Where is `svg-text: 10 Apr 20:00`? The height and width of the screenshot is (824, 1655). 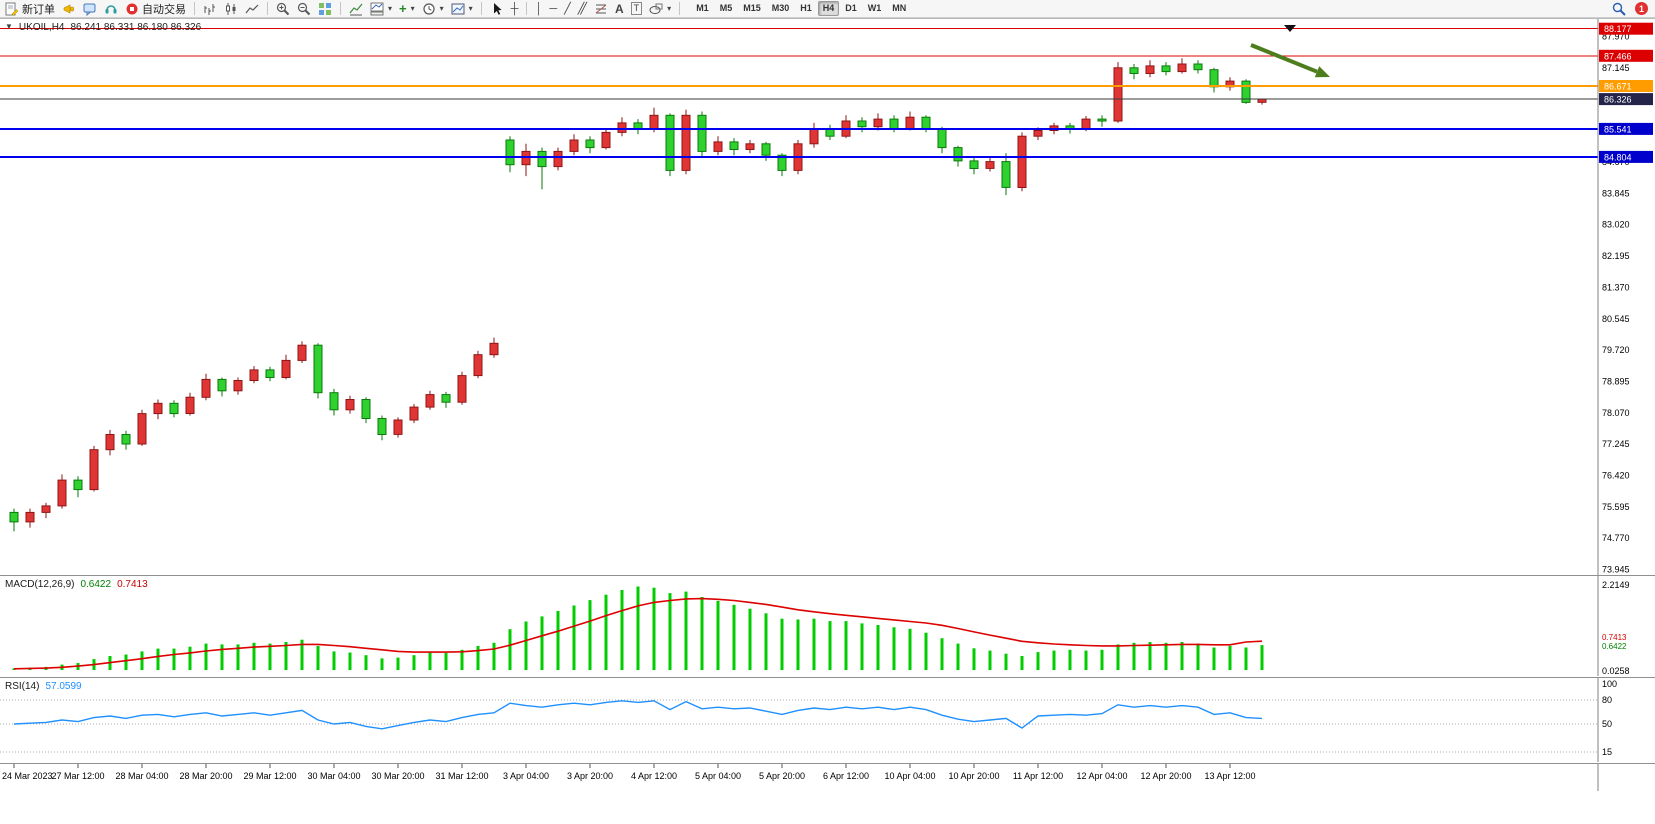
svg-text: 10 Apr 20:00 is located at coordinates (973, 776).